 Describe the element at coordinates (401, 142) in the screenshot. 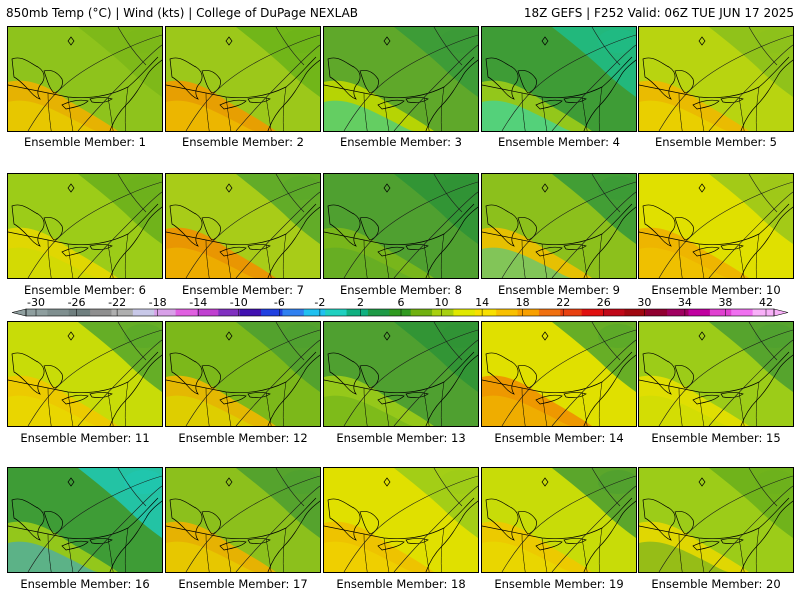

I see `ensemble-member-label: Ensemble Member: 3` at that location.